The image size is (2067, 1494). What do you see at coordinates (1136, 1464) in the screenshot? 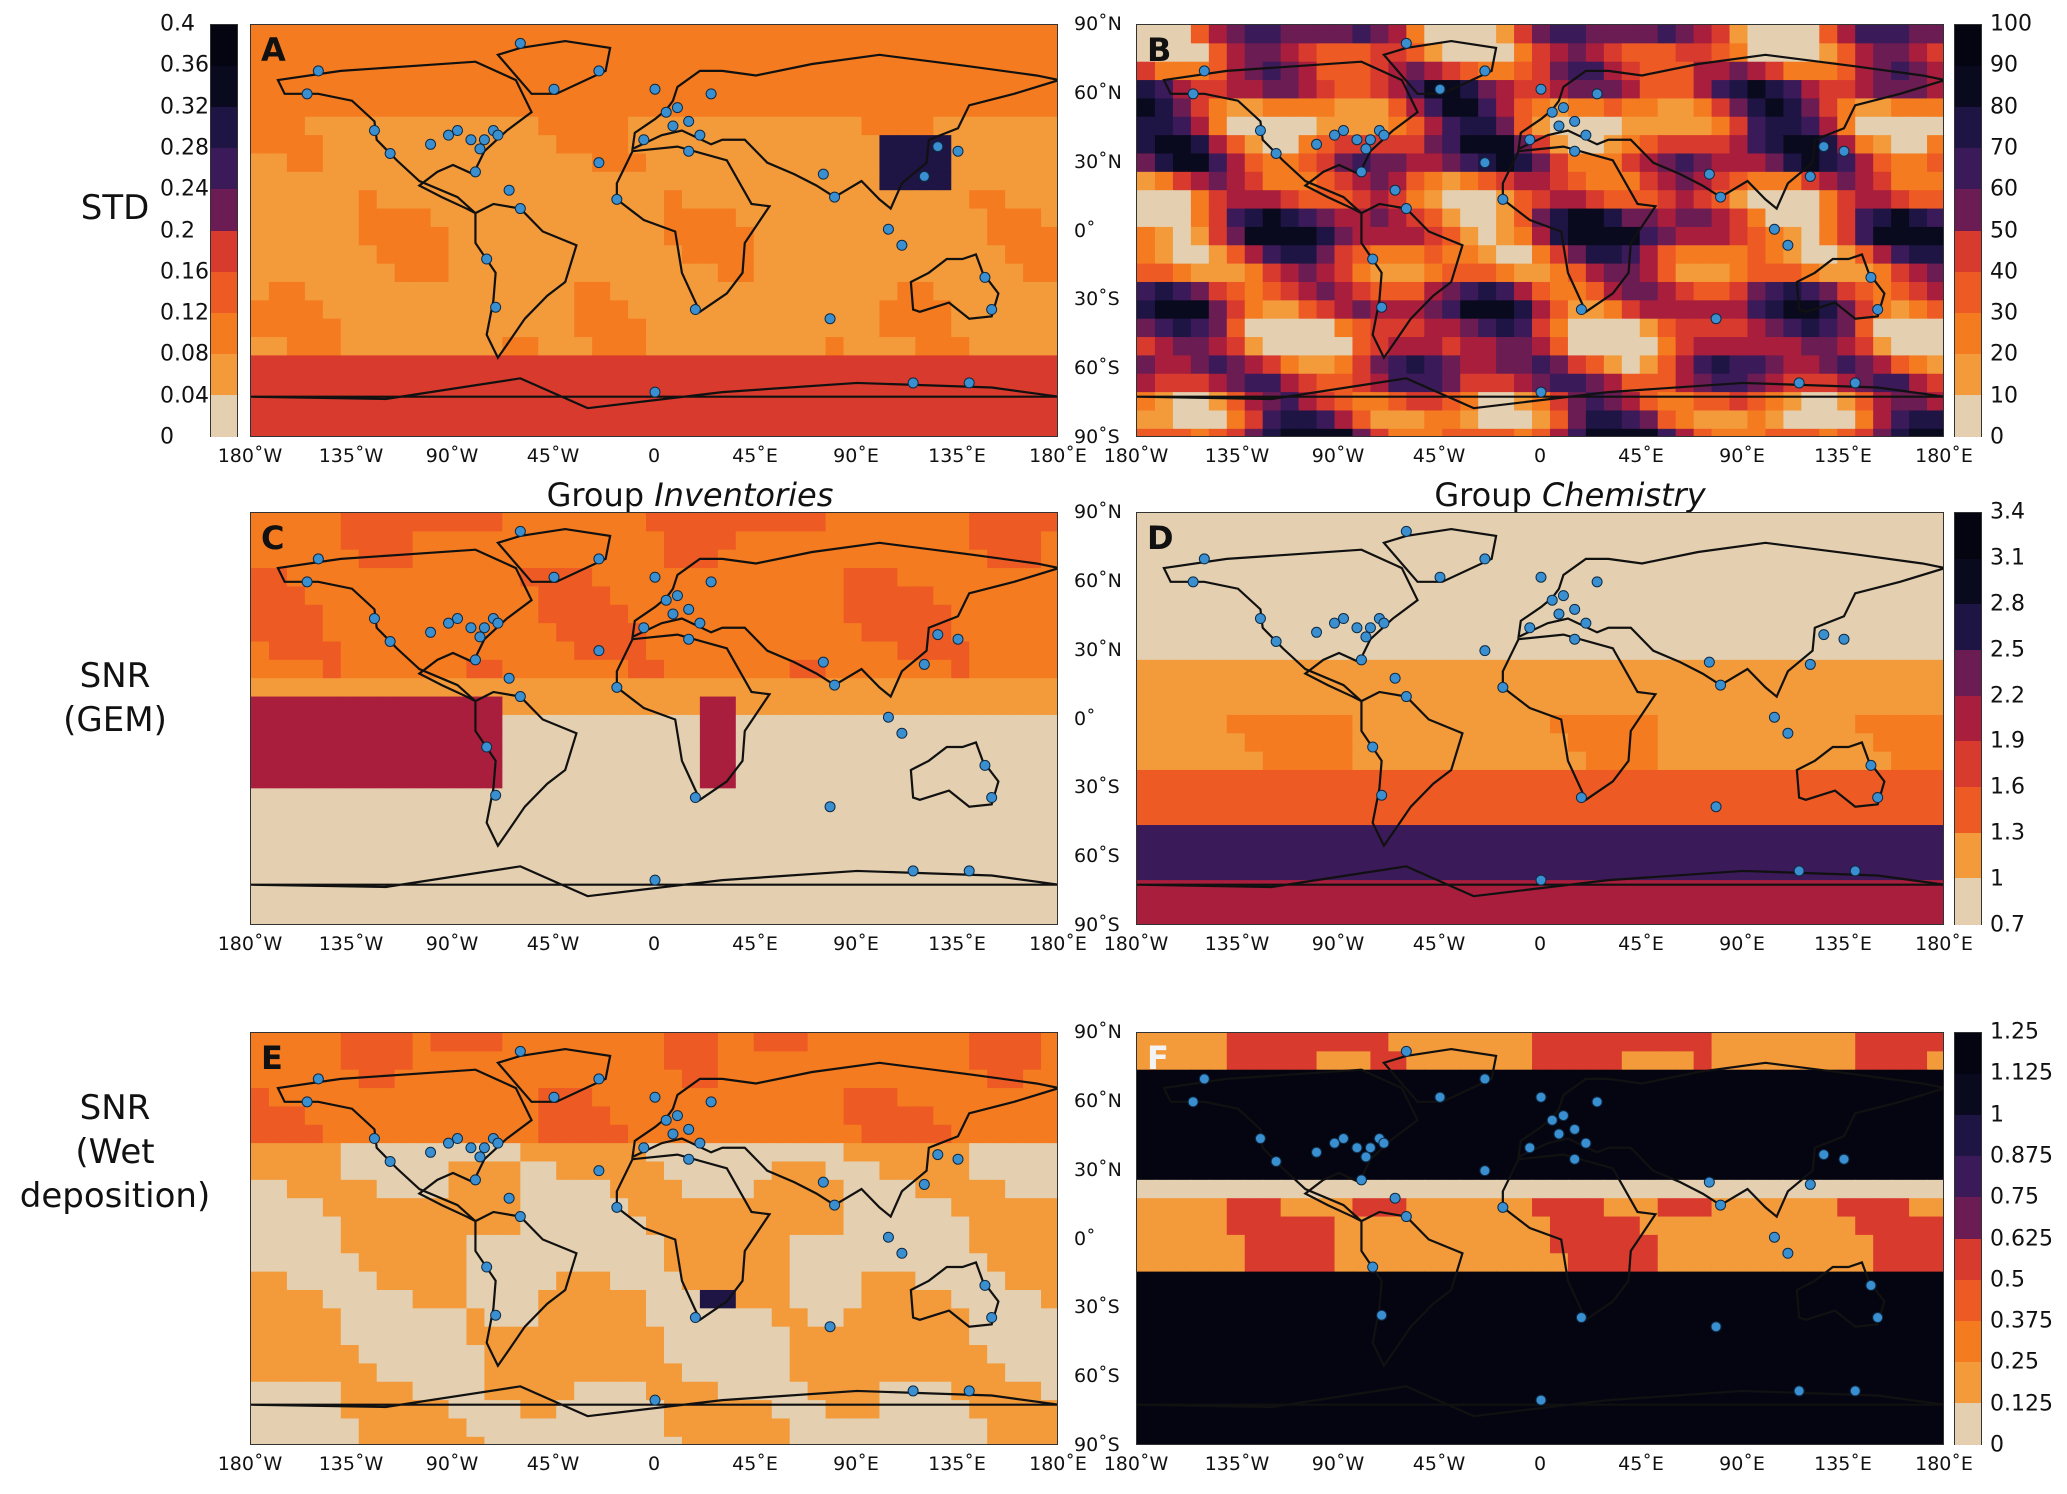
I see `x-tick-label: 180˚W` at bounding box center [1136, 1464].